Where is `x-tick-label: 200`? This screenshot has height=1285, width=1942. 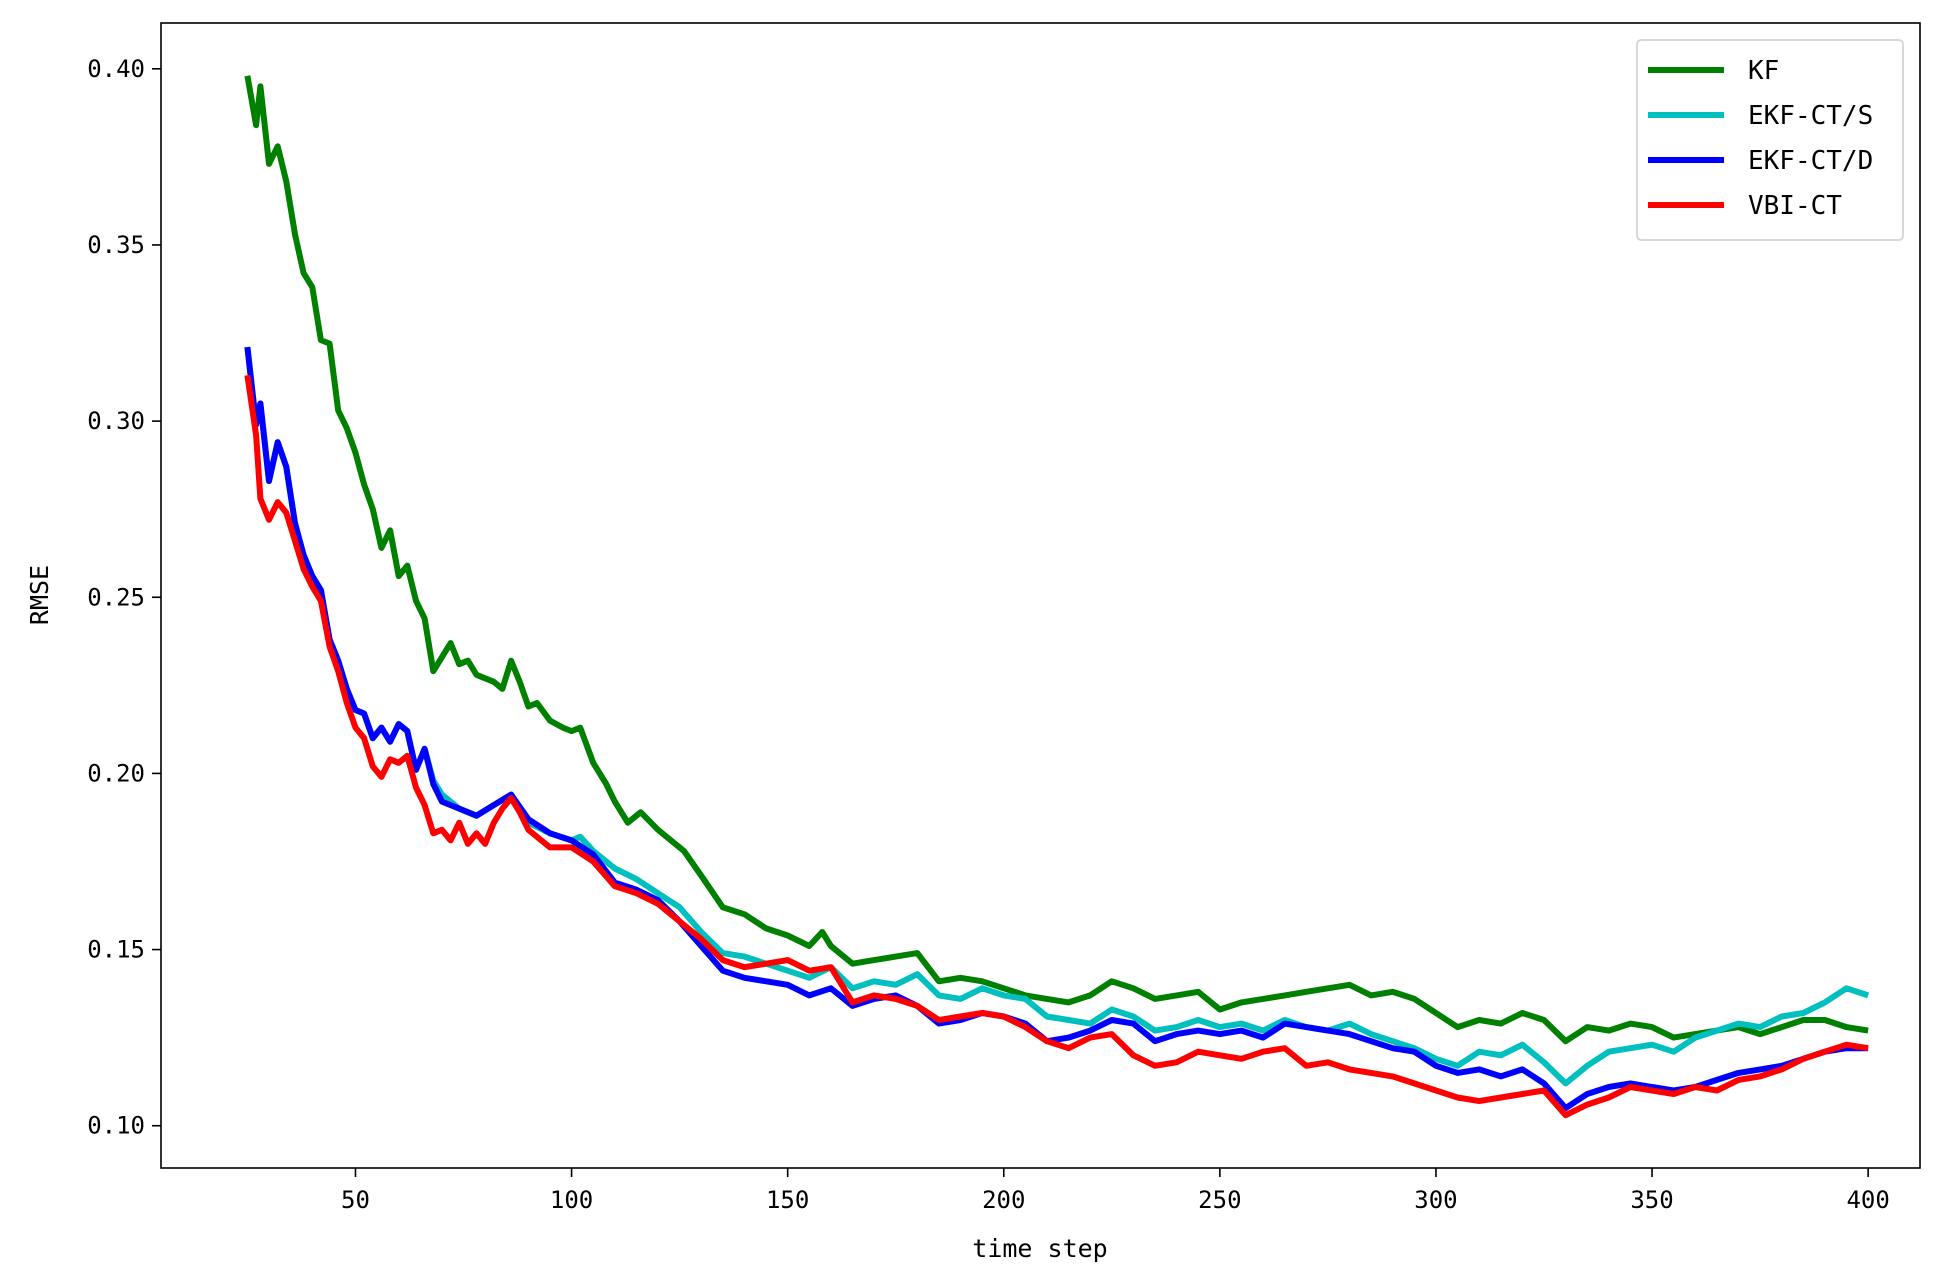
x-tick-label: 200 is located at coordinates (1003, 1200).